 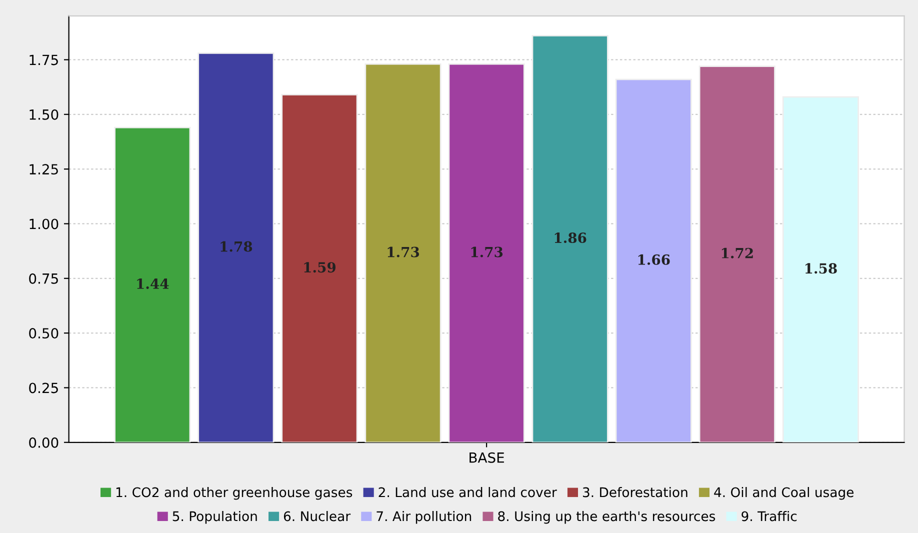 I want to click on legend-label: 3. Deforestation, so click(x=635, y=492).